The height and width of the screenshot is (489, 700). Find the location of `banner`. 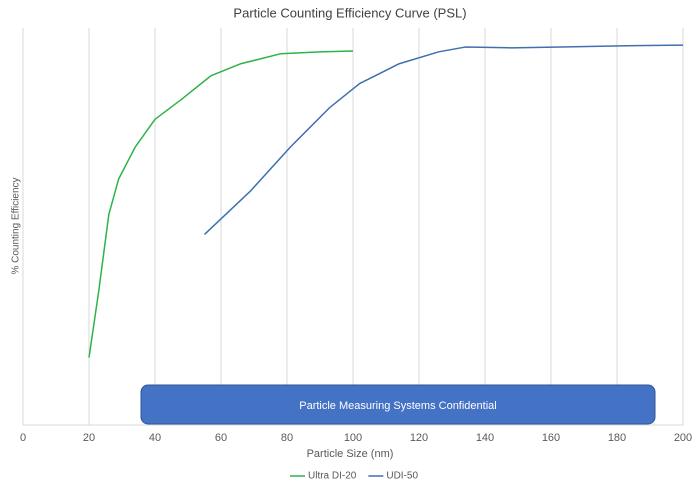

banner is located at coordinates (398, 404).